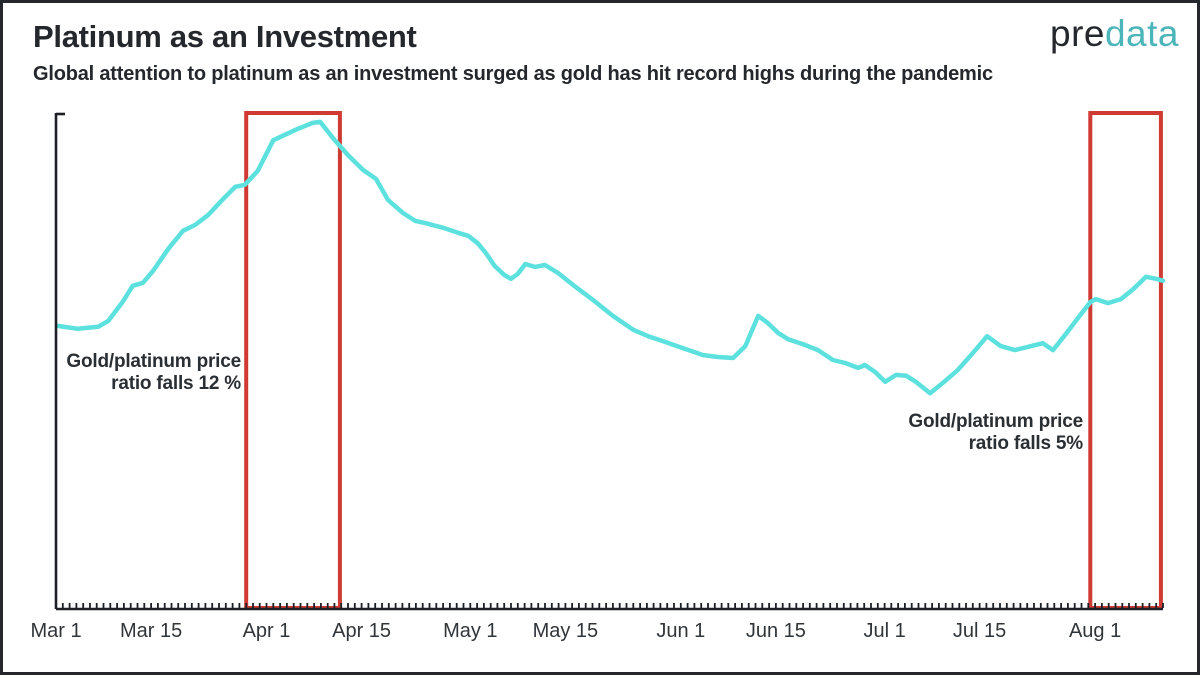  Describe the element at coordinates (609, 605) in the screenshot. I see `x-axis-minor-ticks` at that location.